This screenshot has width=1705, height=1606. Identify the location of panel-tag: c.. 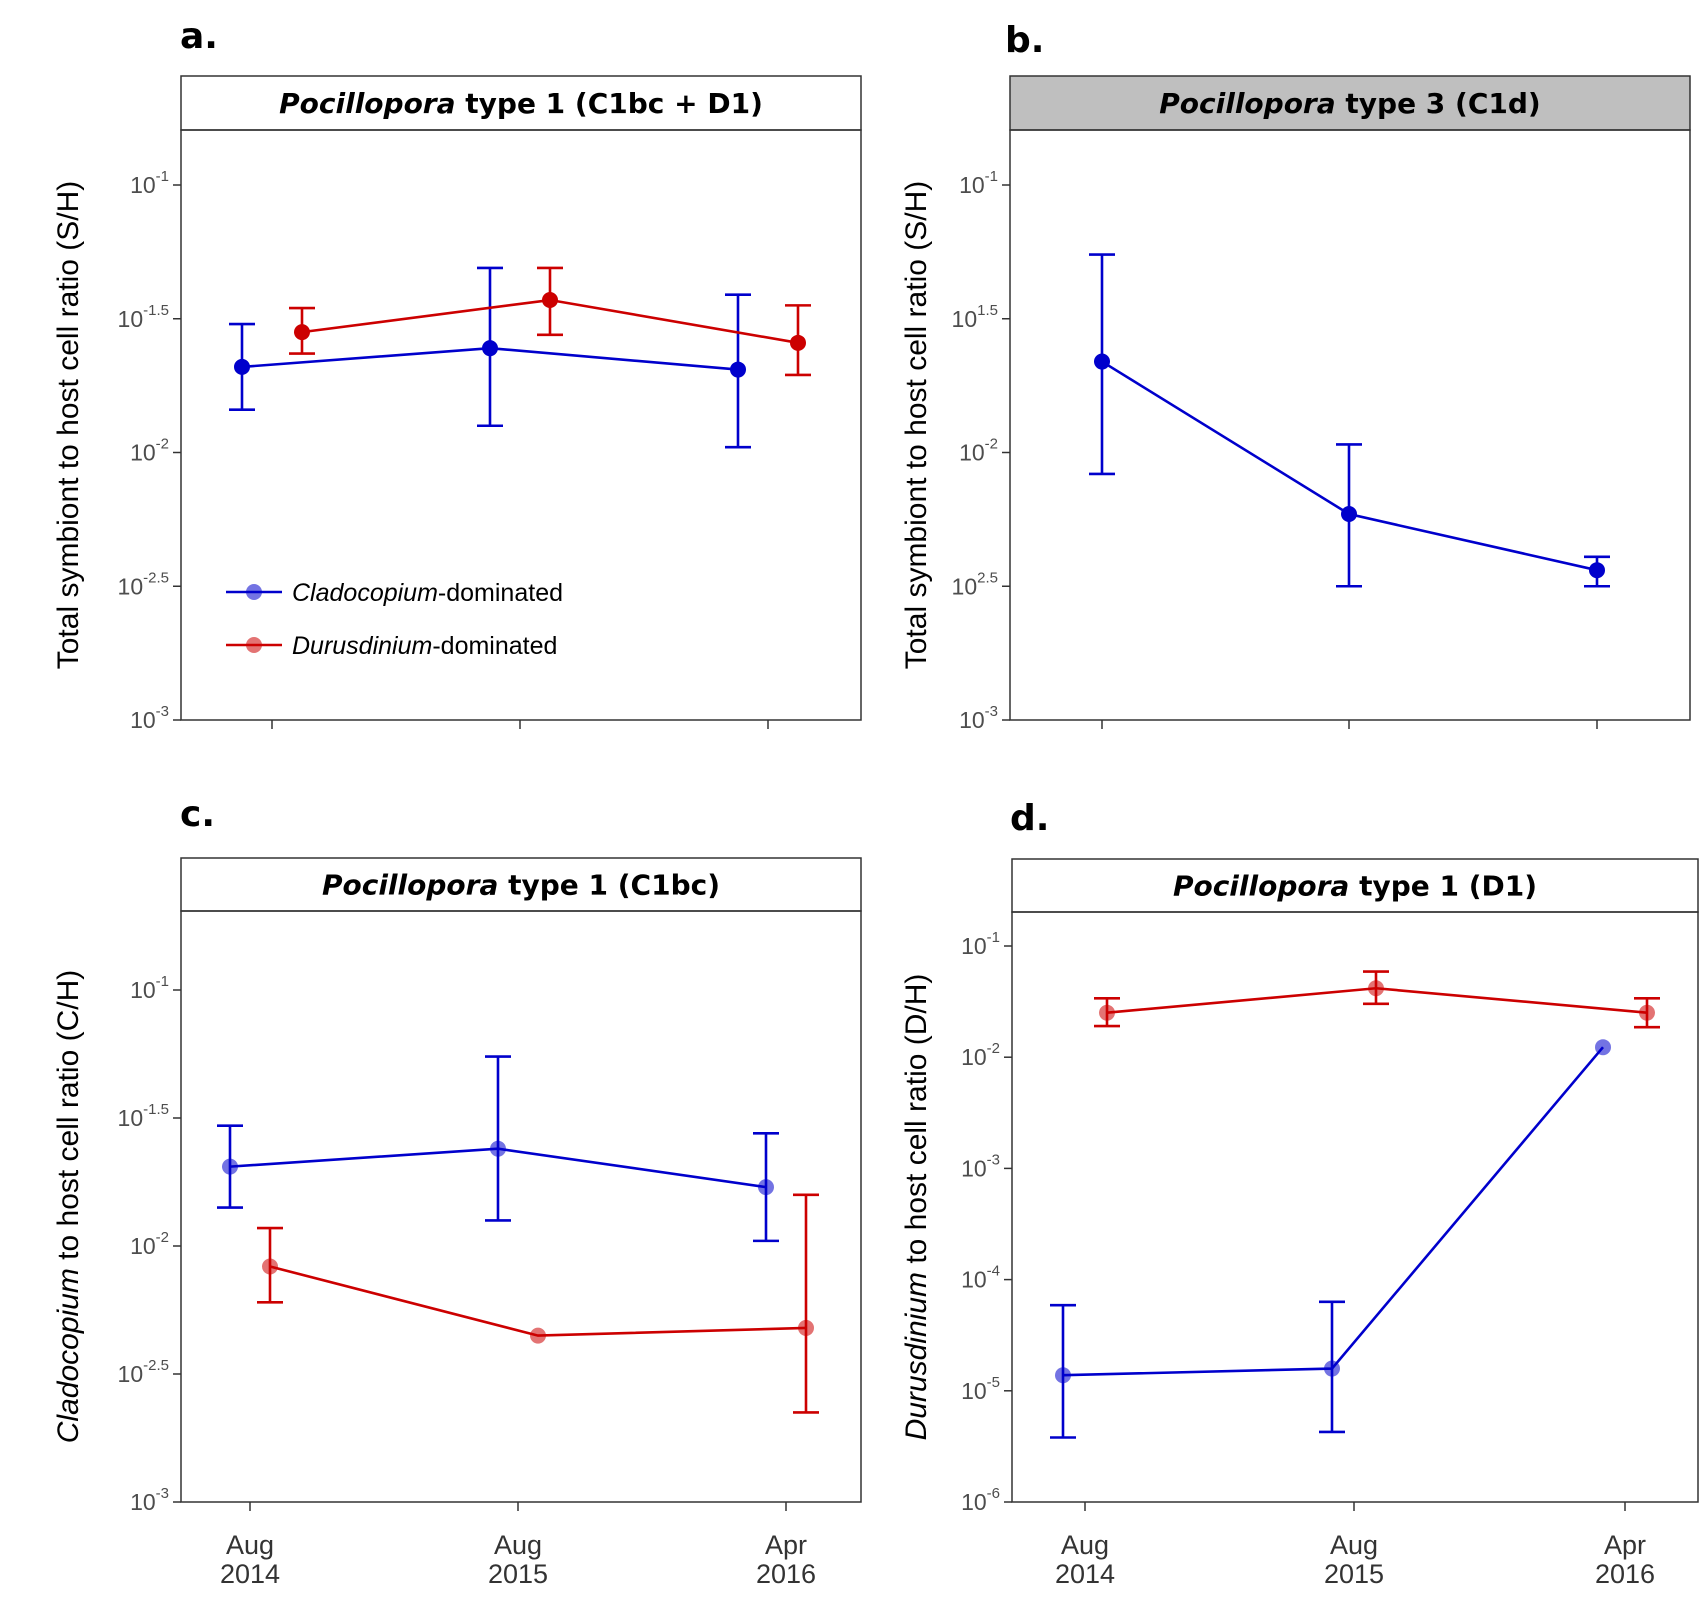
(197, 814).